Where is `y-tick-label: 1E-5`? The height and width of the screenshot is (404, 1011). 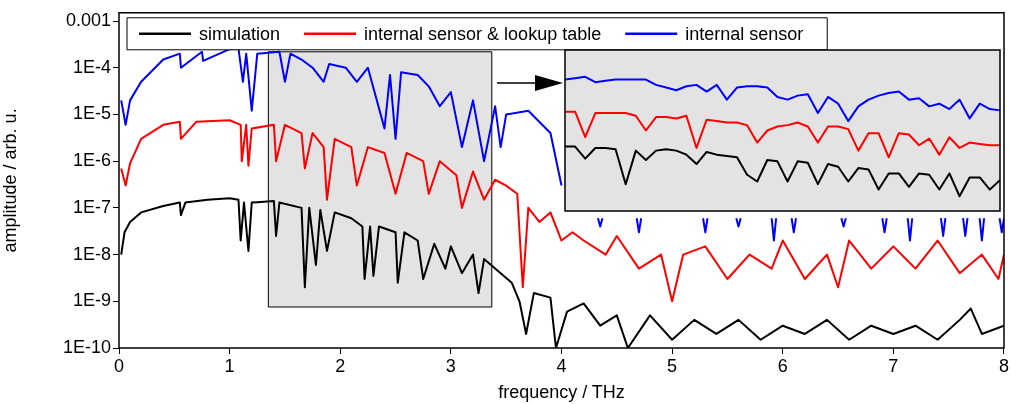
y-tick-label: 1E-5 is located at coordinates (91, 113).